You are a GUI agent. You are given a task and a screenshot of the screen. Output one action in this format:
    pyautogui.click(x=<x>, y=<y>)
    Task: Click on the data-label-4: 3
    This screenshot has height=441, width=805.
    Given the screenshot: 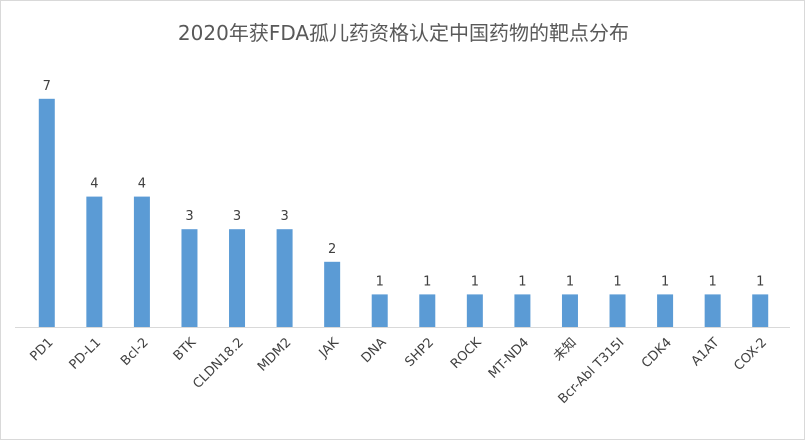 What is the action you would take?
    pyautogui.click(x=237, y=216)
    